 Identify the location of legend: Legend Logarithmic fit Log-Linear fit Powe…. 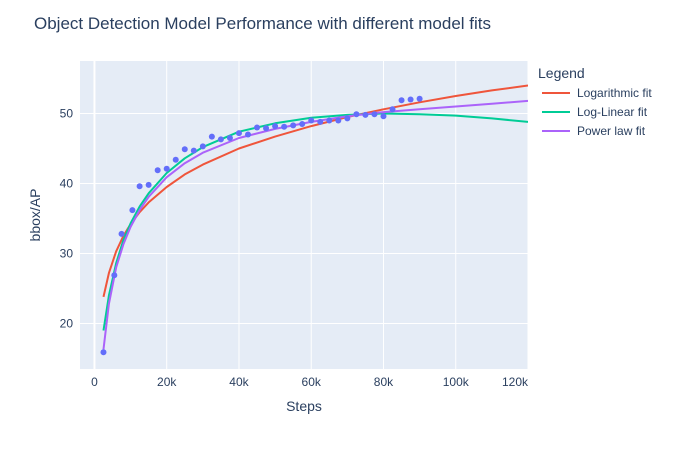
(595, 101).